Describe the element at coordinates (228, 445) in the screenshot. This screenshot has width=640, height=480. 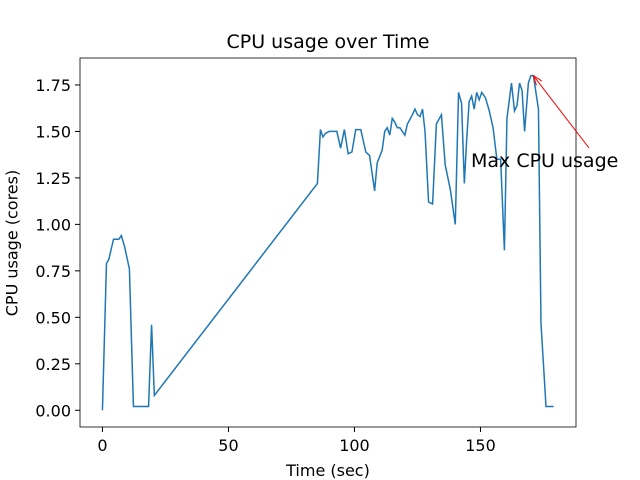
I see `x-tick-label: 50` at that location.